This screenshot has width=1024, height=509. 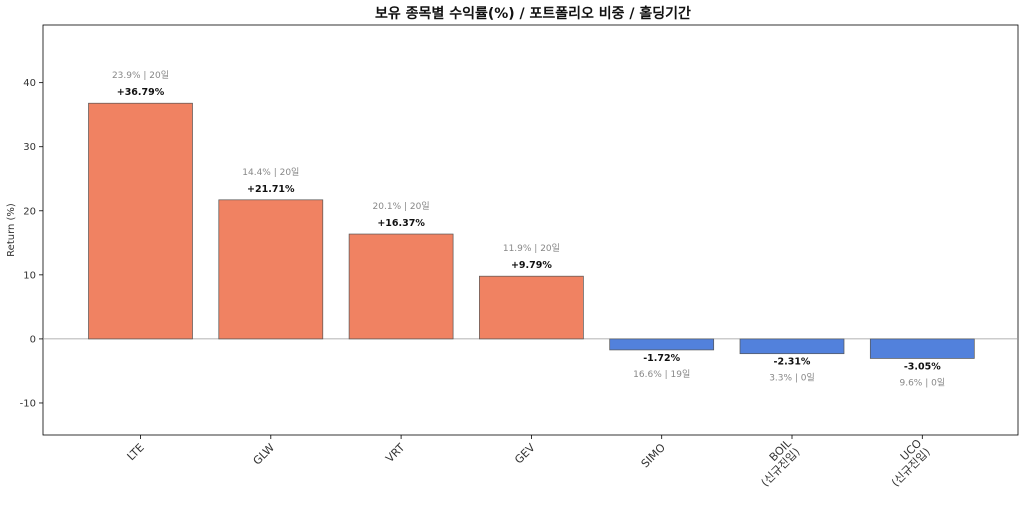 What do you see at coordinates (922, 366) in the screenshot?
I see `value-label: -3.05%` at bounding box center [922, 366].